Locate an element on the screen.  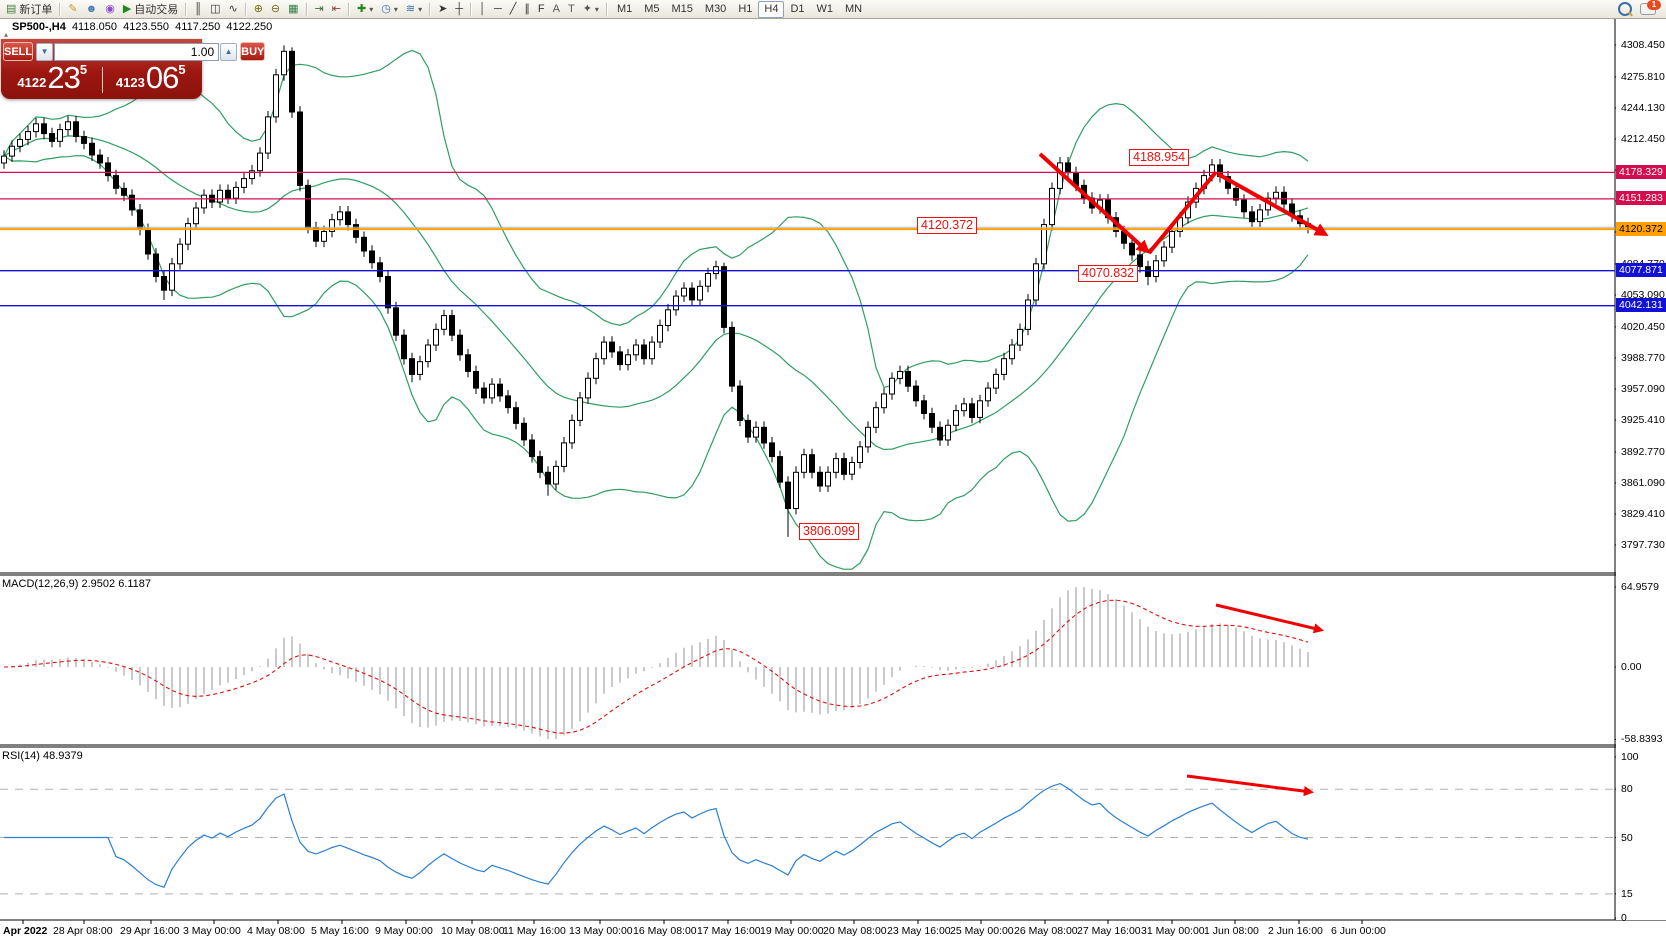
timeframe-m5-button: M5 is located at coordinates (652, 8).